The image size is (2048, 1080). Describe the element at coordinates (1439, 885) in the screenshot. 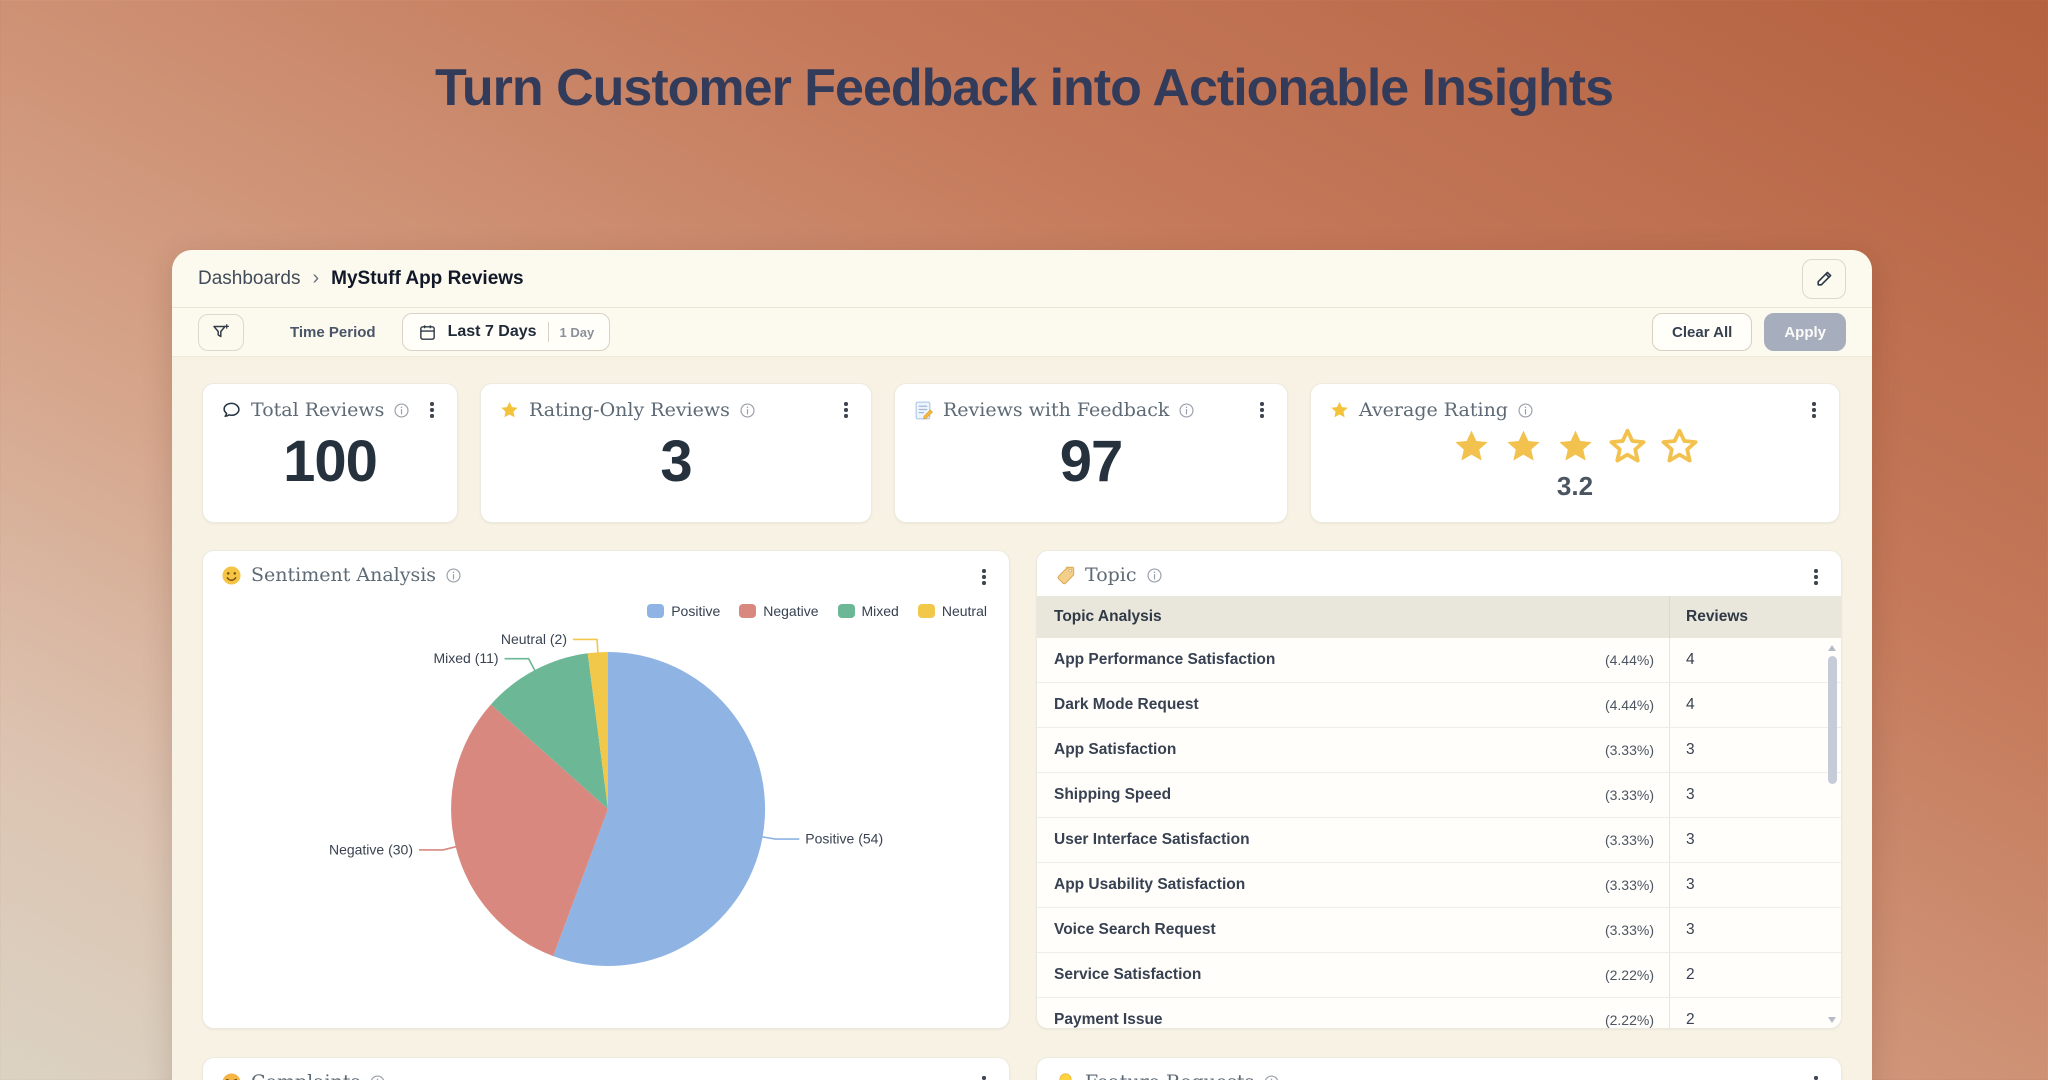

I see `table-row: App Usability Satisfaction (3.33%) 3` at that location.